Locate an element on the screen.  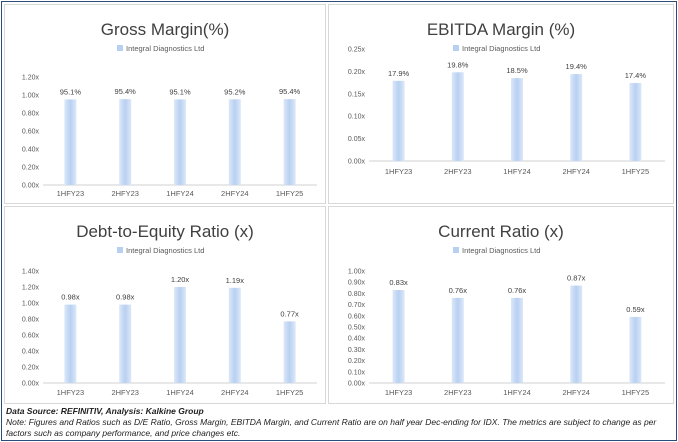
data-label: 19.4% is located at coordinates (577, 66).